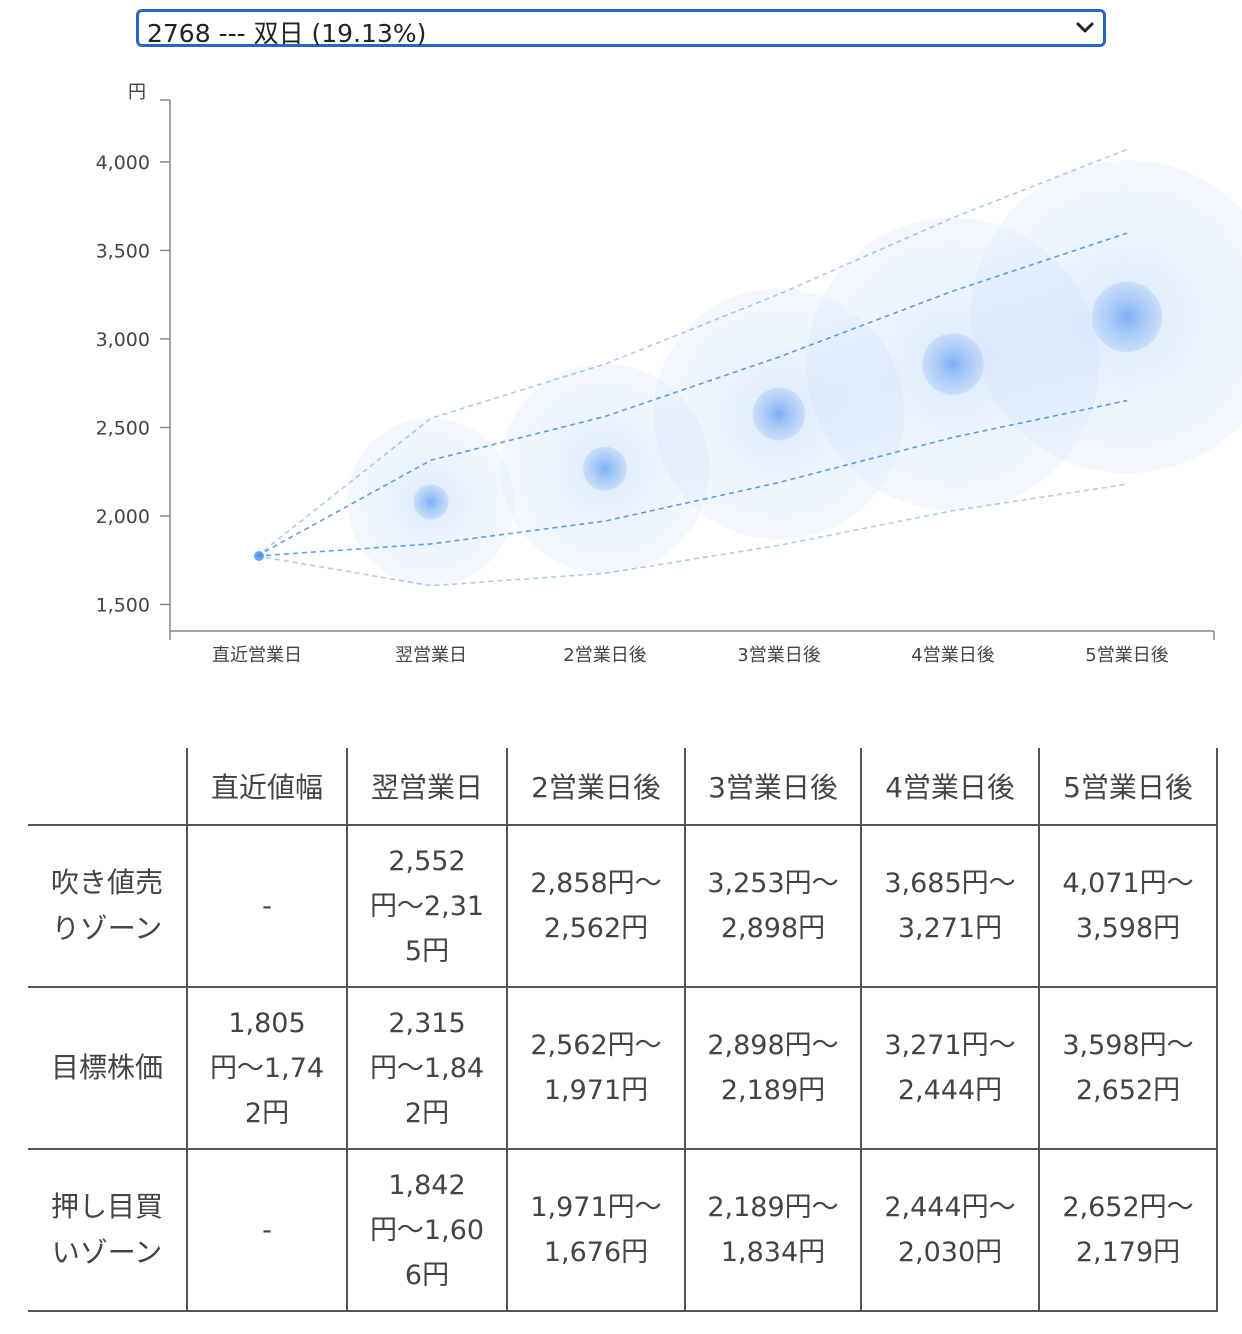  I want to click on chevron-down-icon, so click(1085, 27).